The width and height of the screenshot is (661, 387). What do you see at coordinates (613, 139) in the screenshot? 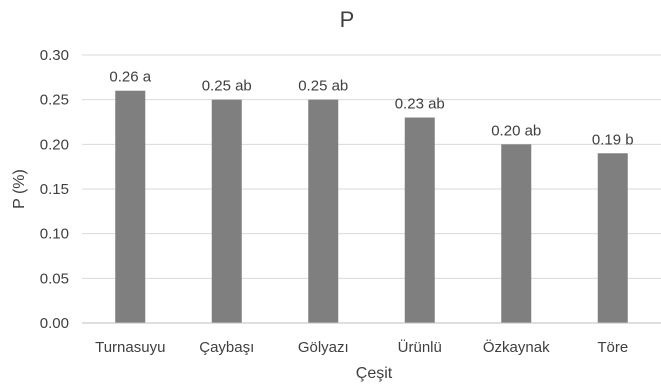
I see `data-label-6: 0.19 b` at bounding box center [613, 139].